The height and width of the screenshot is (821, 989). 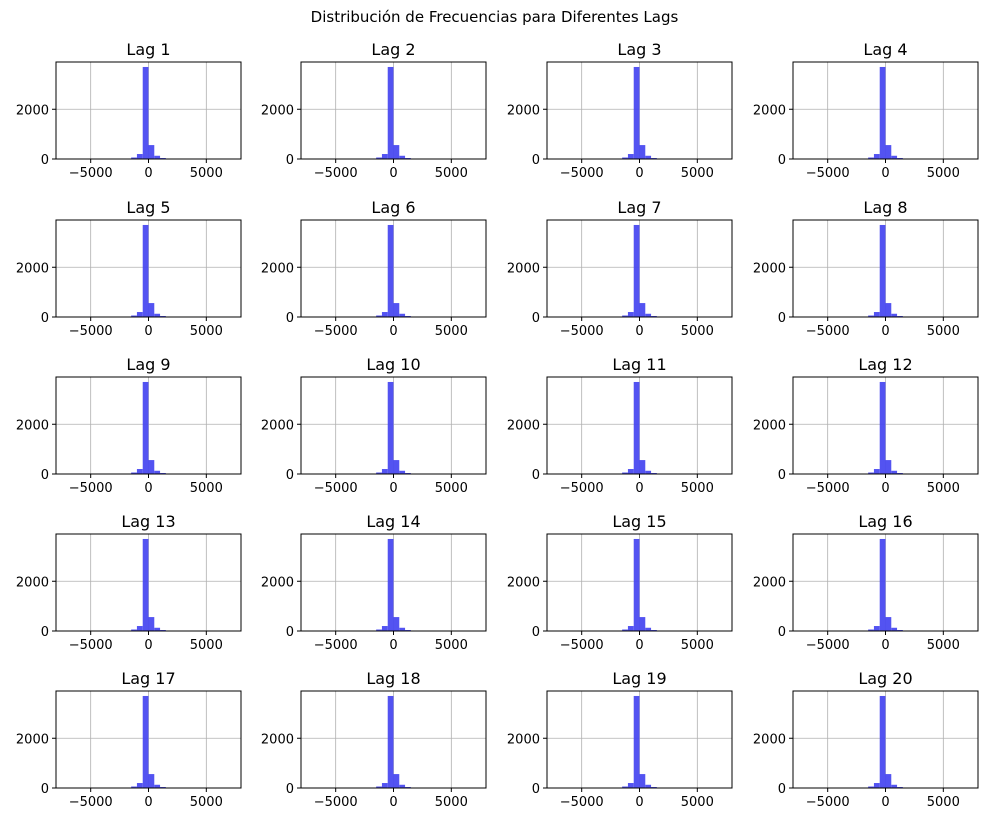 What do you see at coordinates (620, 425) in the screenshot?
I see `histogram-panel: −5000 0 5000 0 2000 Lag 11` at bounding box center [620, 425].